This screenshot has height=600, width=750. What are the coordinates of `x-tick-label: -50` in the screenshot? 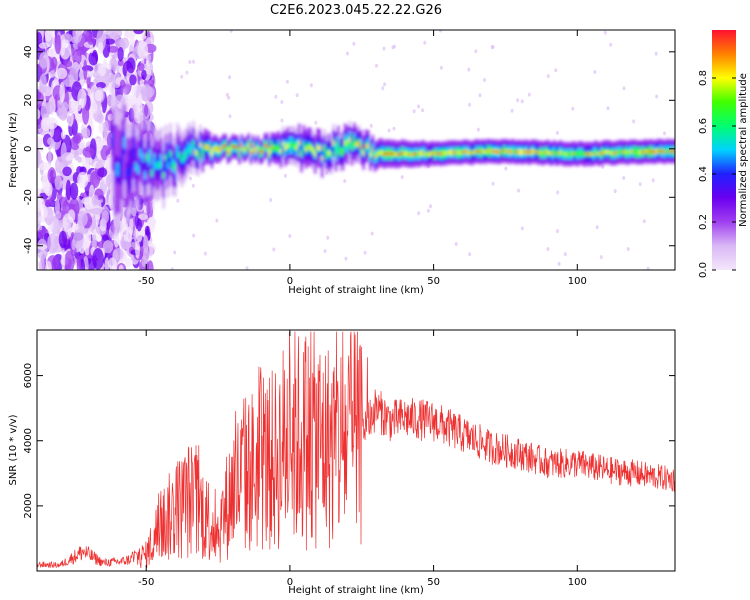 It's located at (146, 281).